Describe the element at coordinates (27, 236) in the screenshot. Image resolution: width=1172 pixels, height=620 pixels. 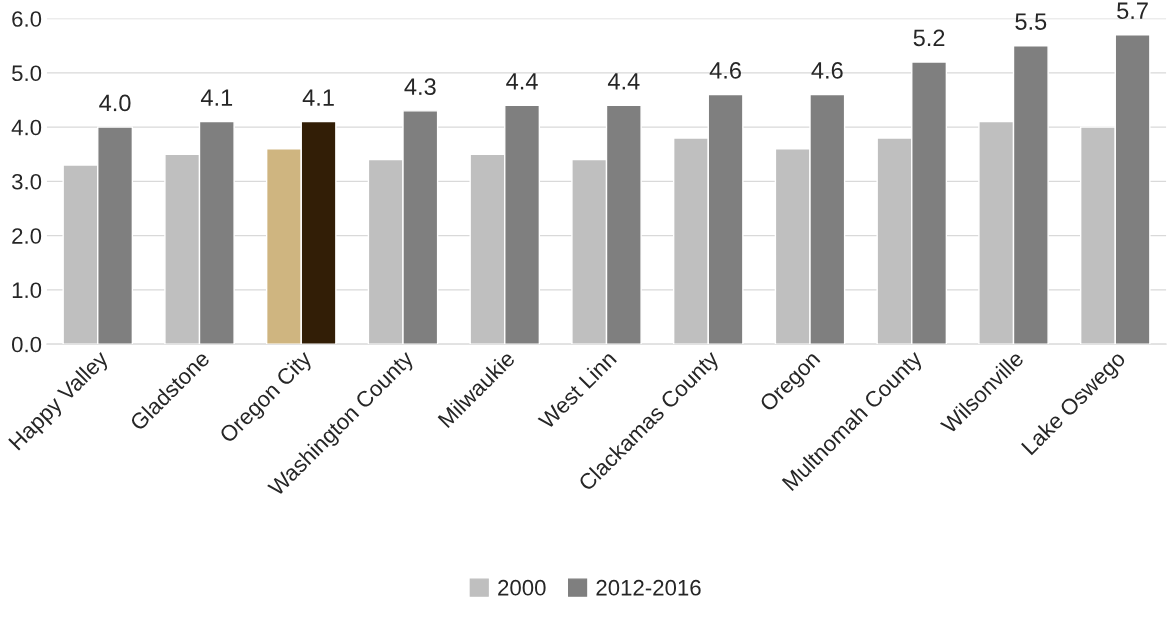
I see `y-tick-label: 2.0` at that location.